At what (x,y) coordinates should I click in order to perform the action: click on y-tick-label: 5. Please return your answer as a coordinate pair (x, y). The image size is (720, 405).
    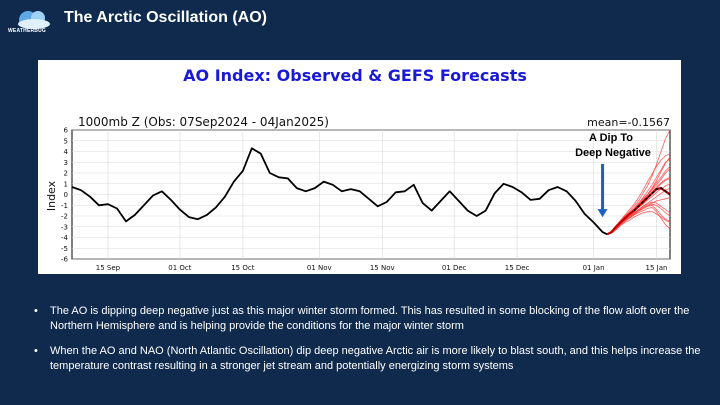
    Looking at the image, I should click on (66, 141).